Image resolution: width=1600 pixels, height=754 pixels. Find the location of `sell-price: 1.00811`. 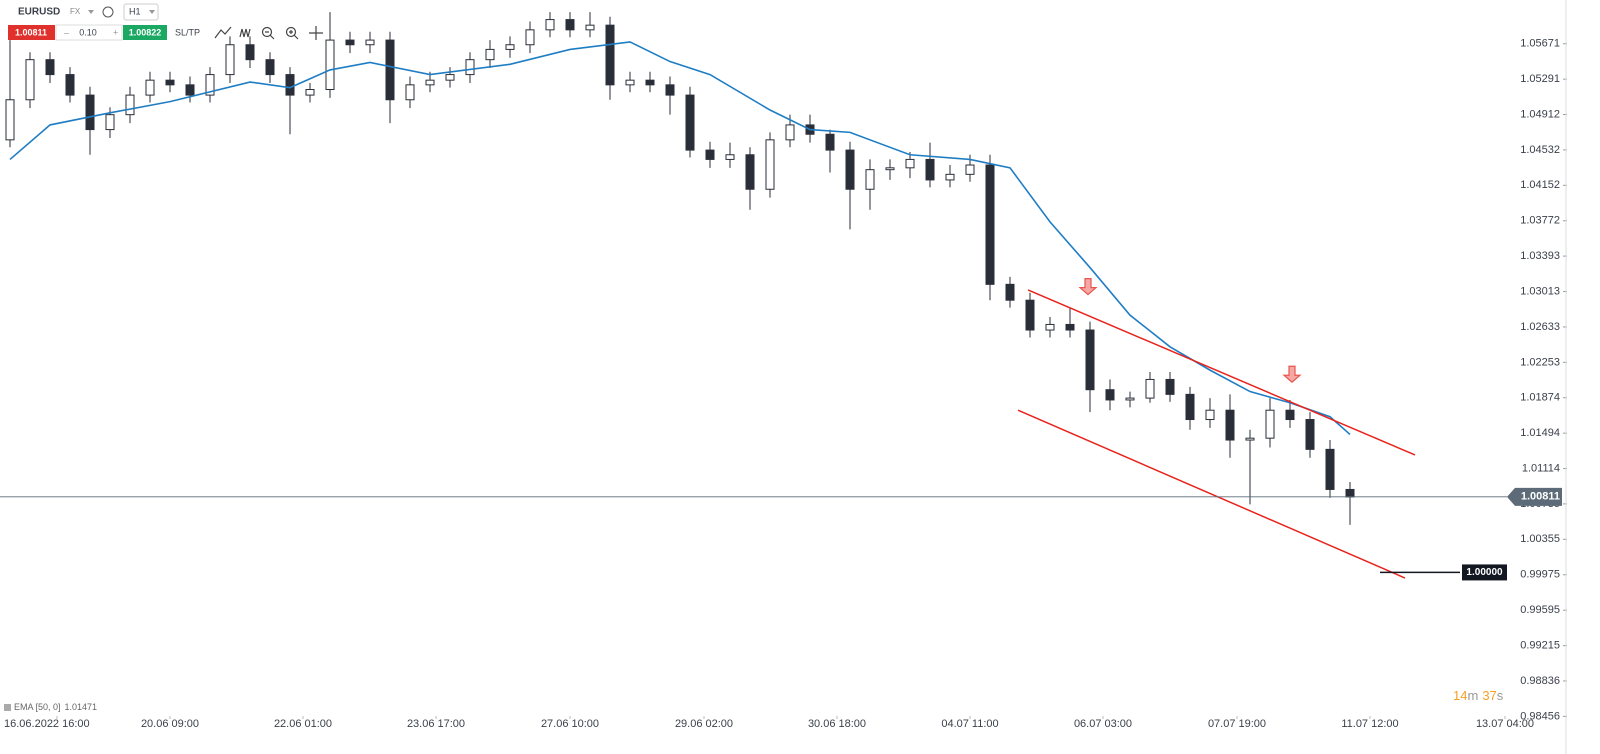

sell-price: 1.00811 is located at coordinates (31, 32).